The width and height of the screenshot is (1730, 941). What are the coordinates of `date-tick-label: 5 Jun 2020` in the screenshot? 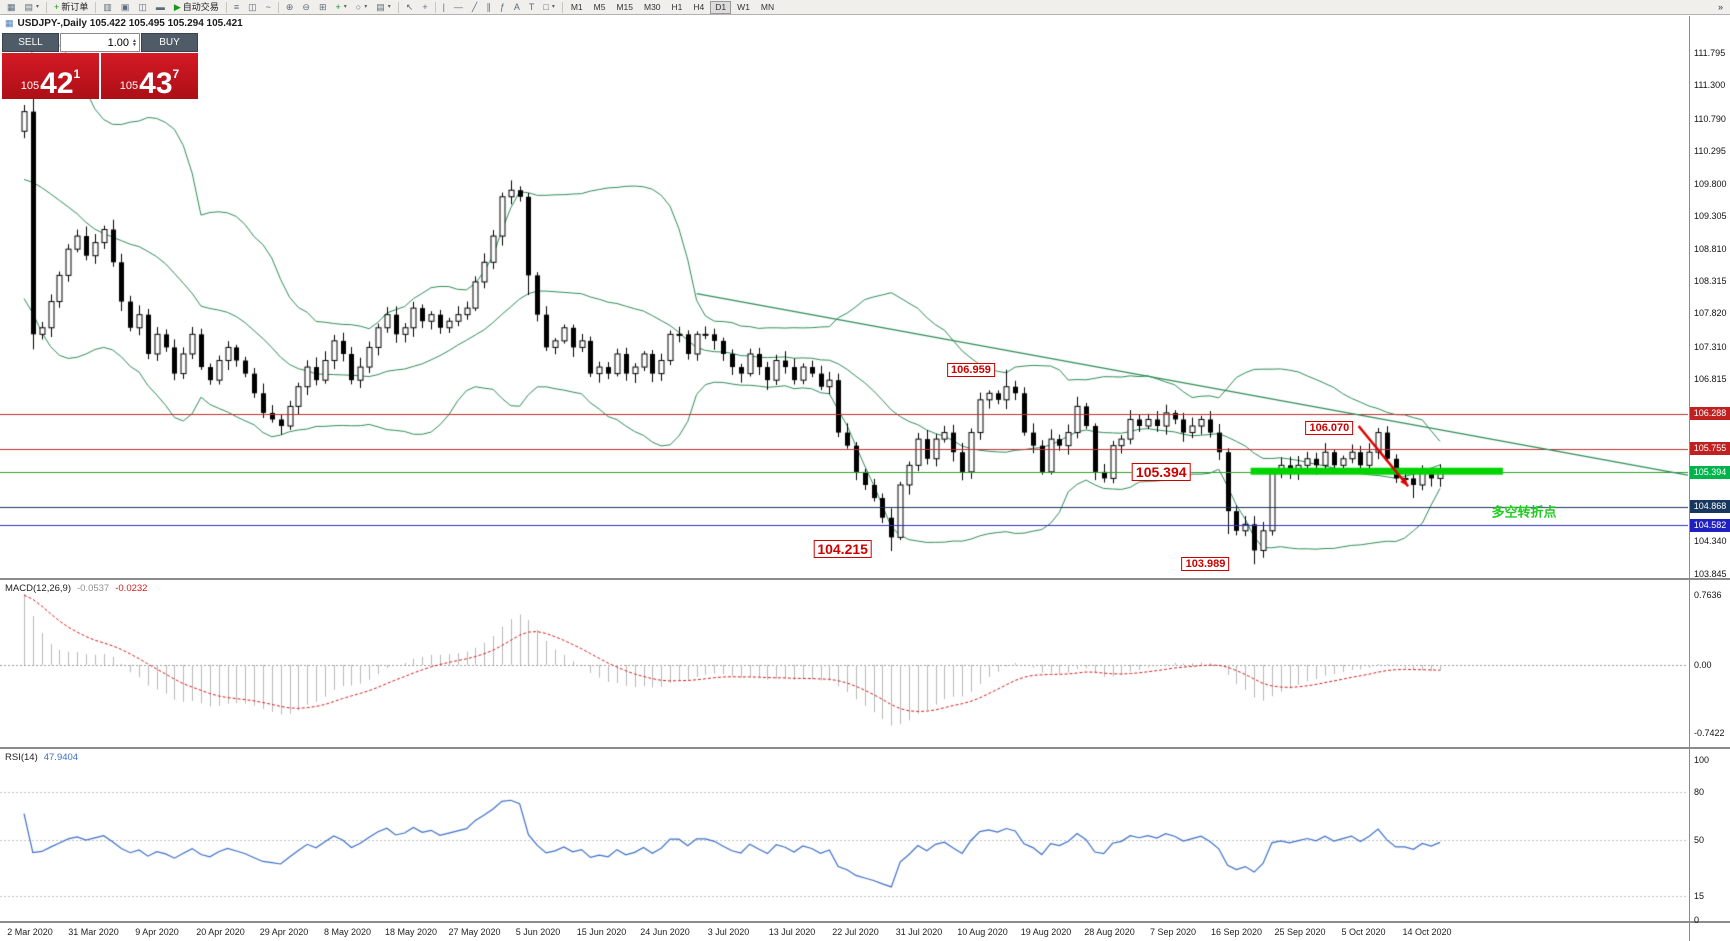 It's located at (538, 932).